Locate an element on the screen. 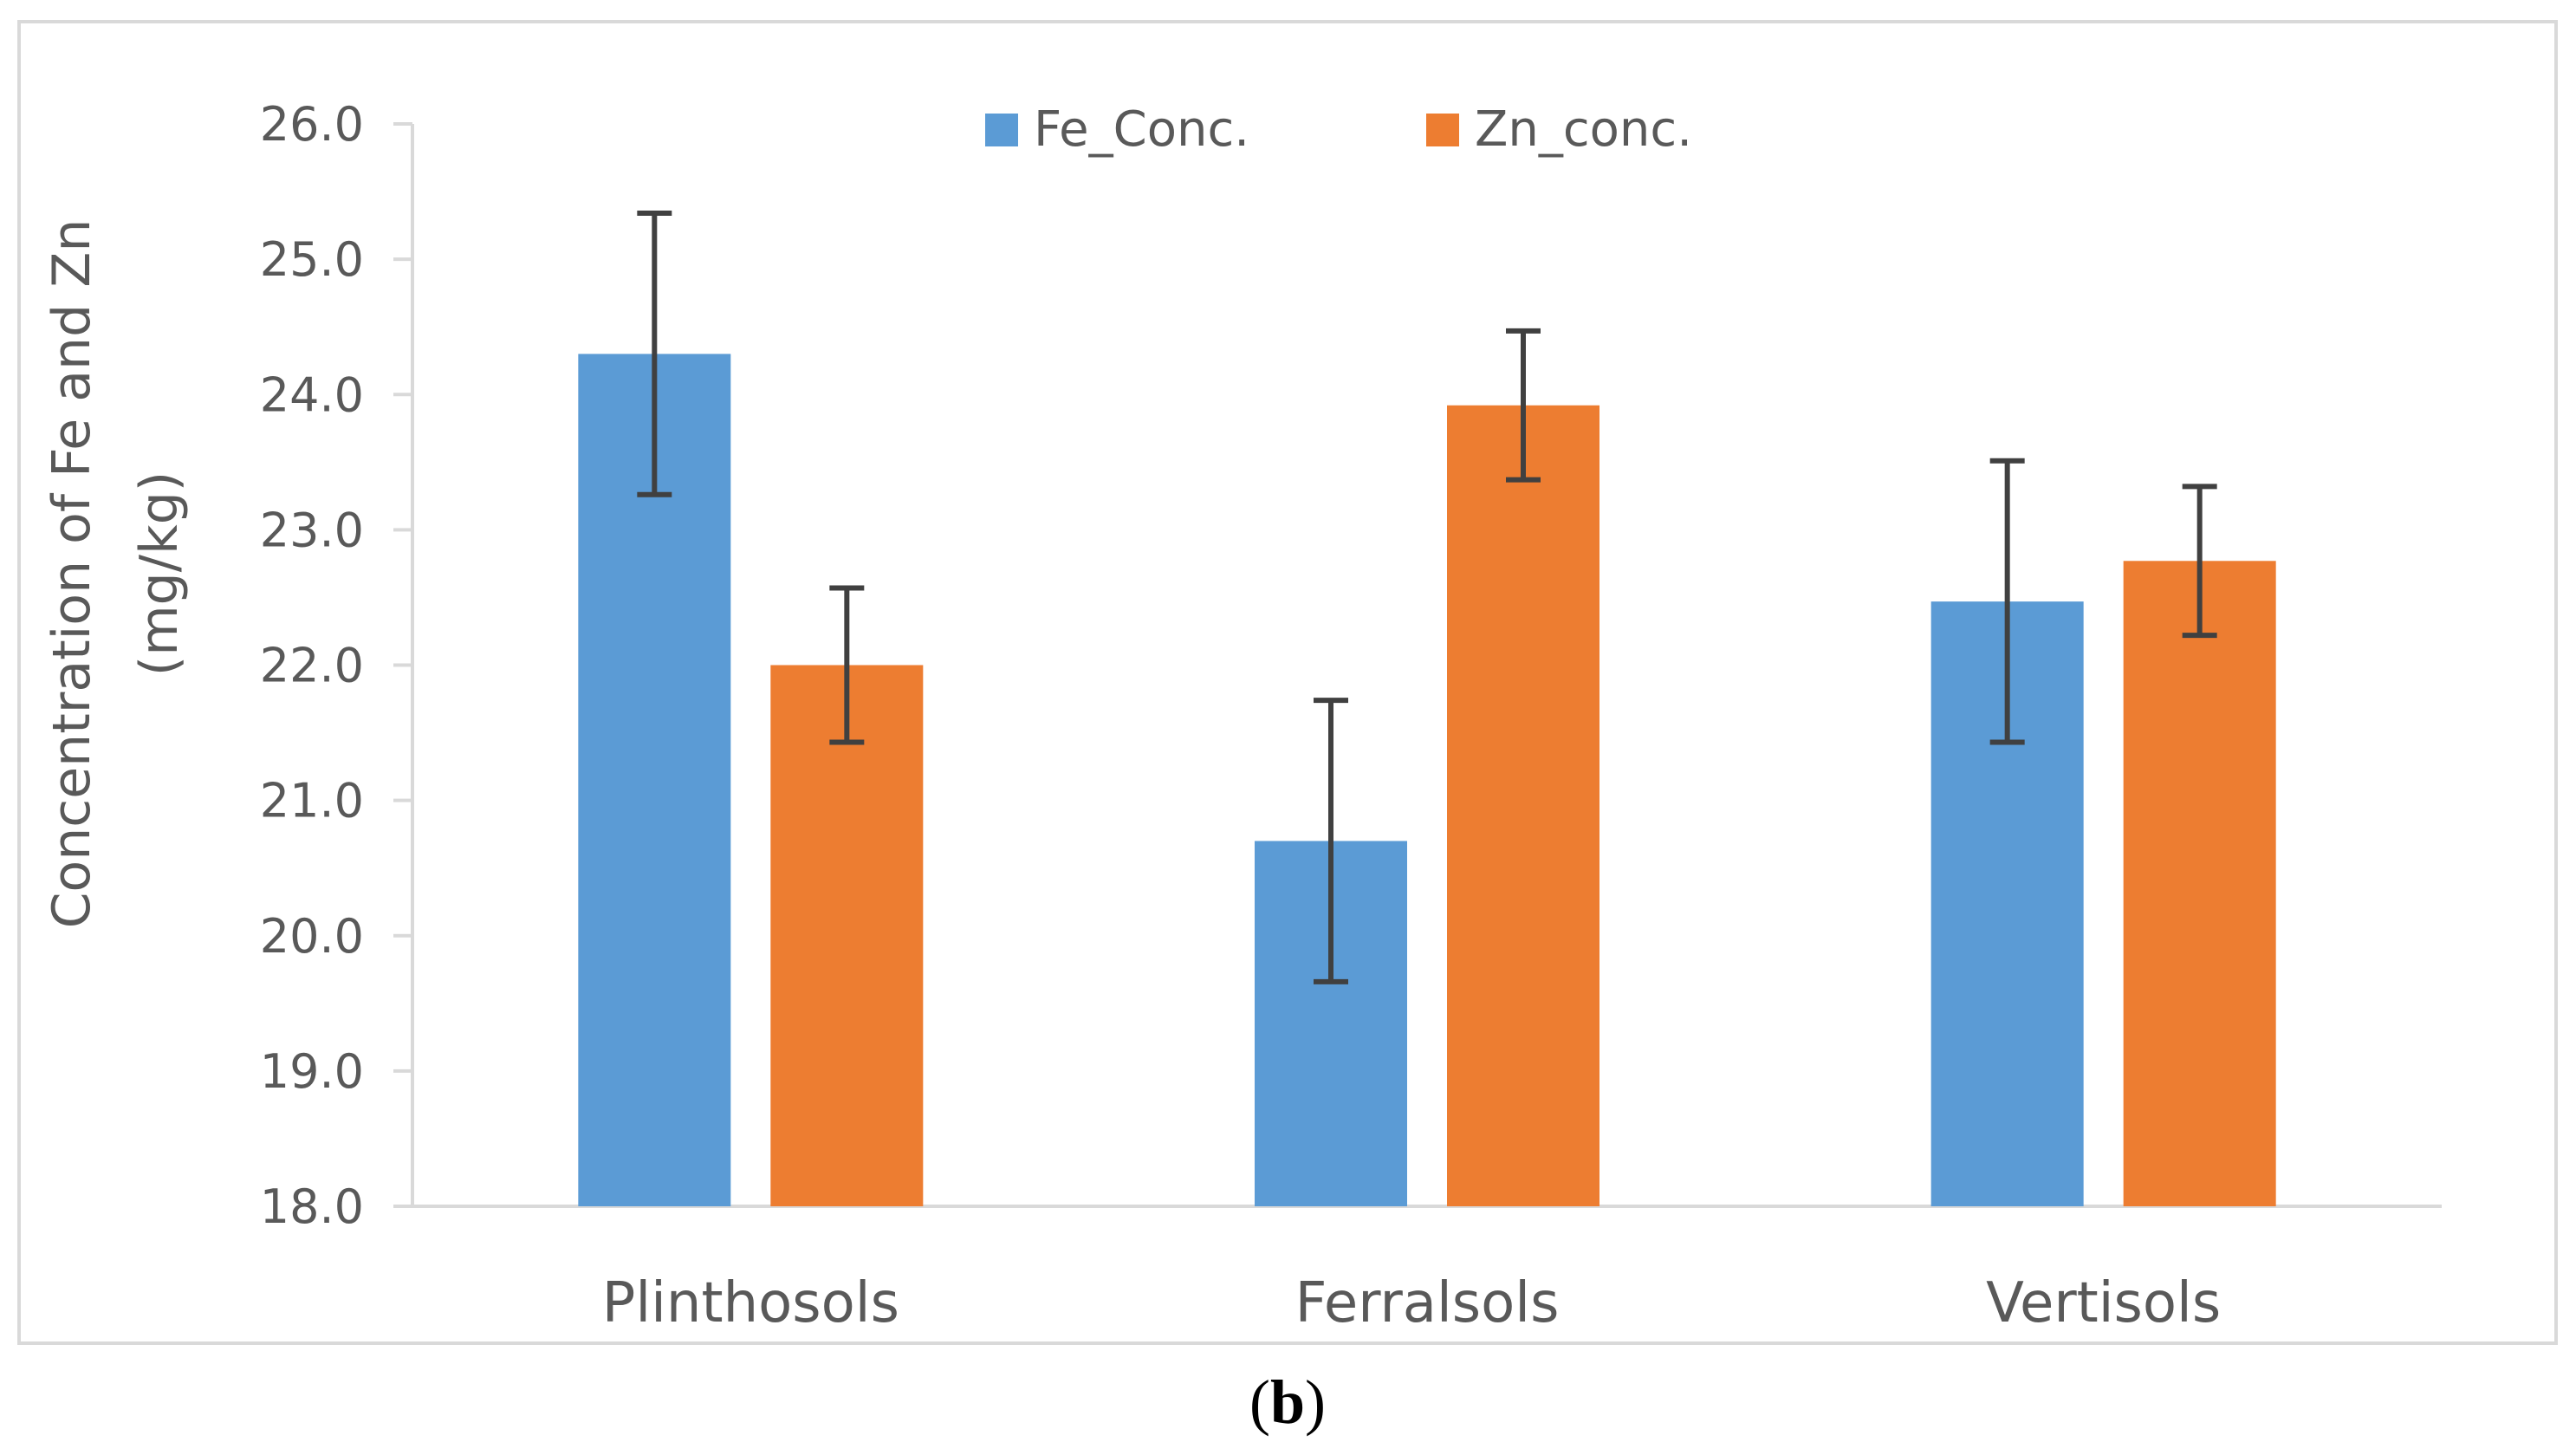 This screenshot has width=2576, height=1455. y-tick-label: 24.0 is located at coordinates (312, 394).